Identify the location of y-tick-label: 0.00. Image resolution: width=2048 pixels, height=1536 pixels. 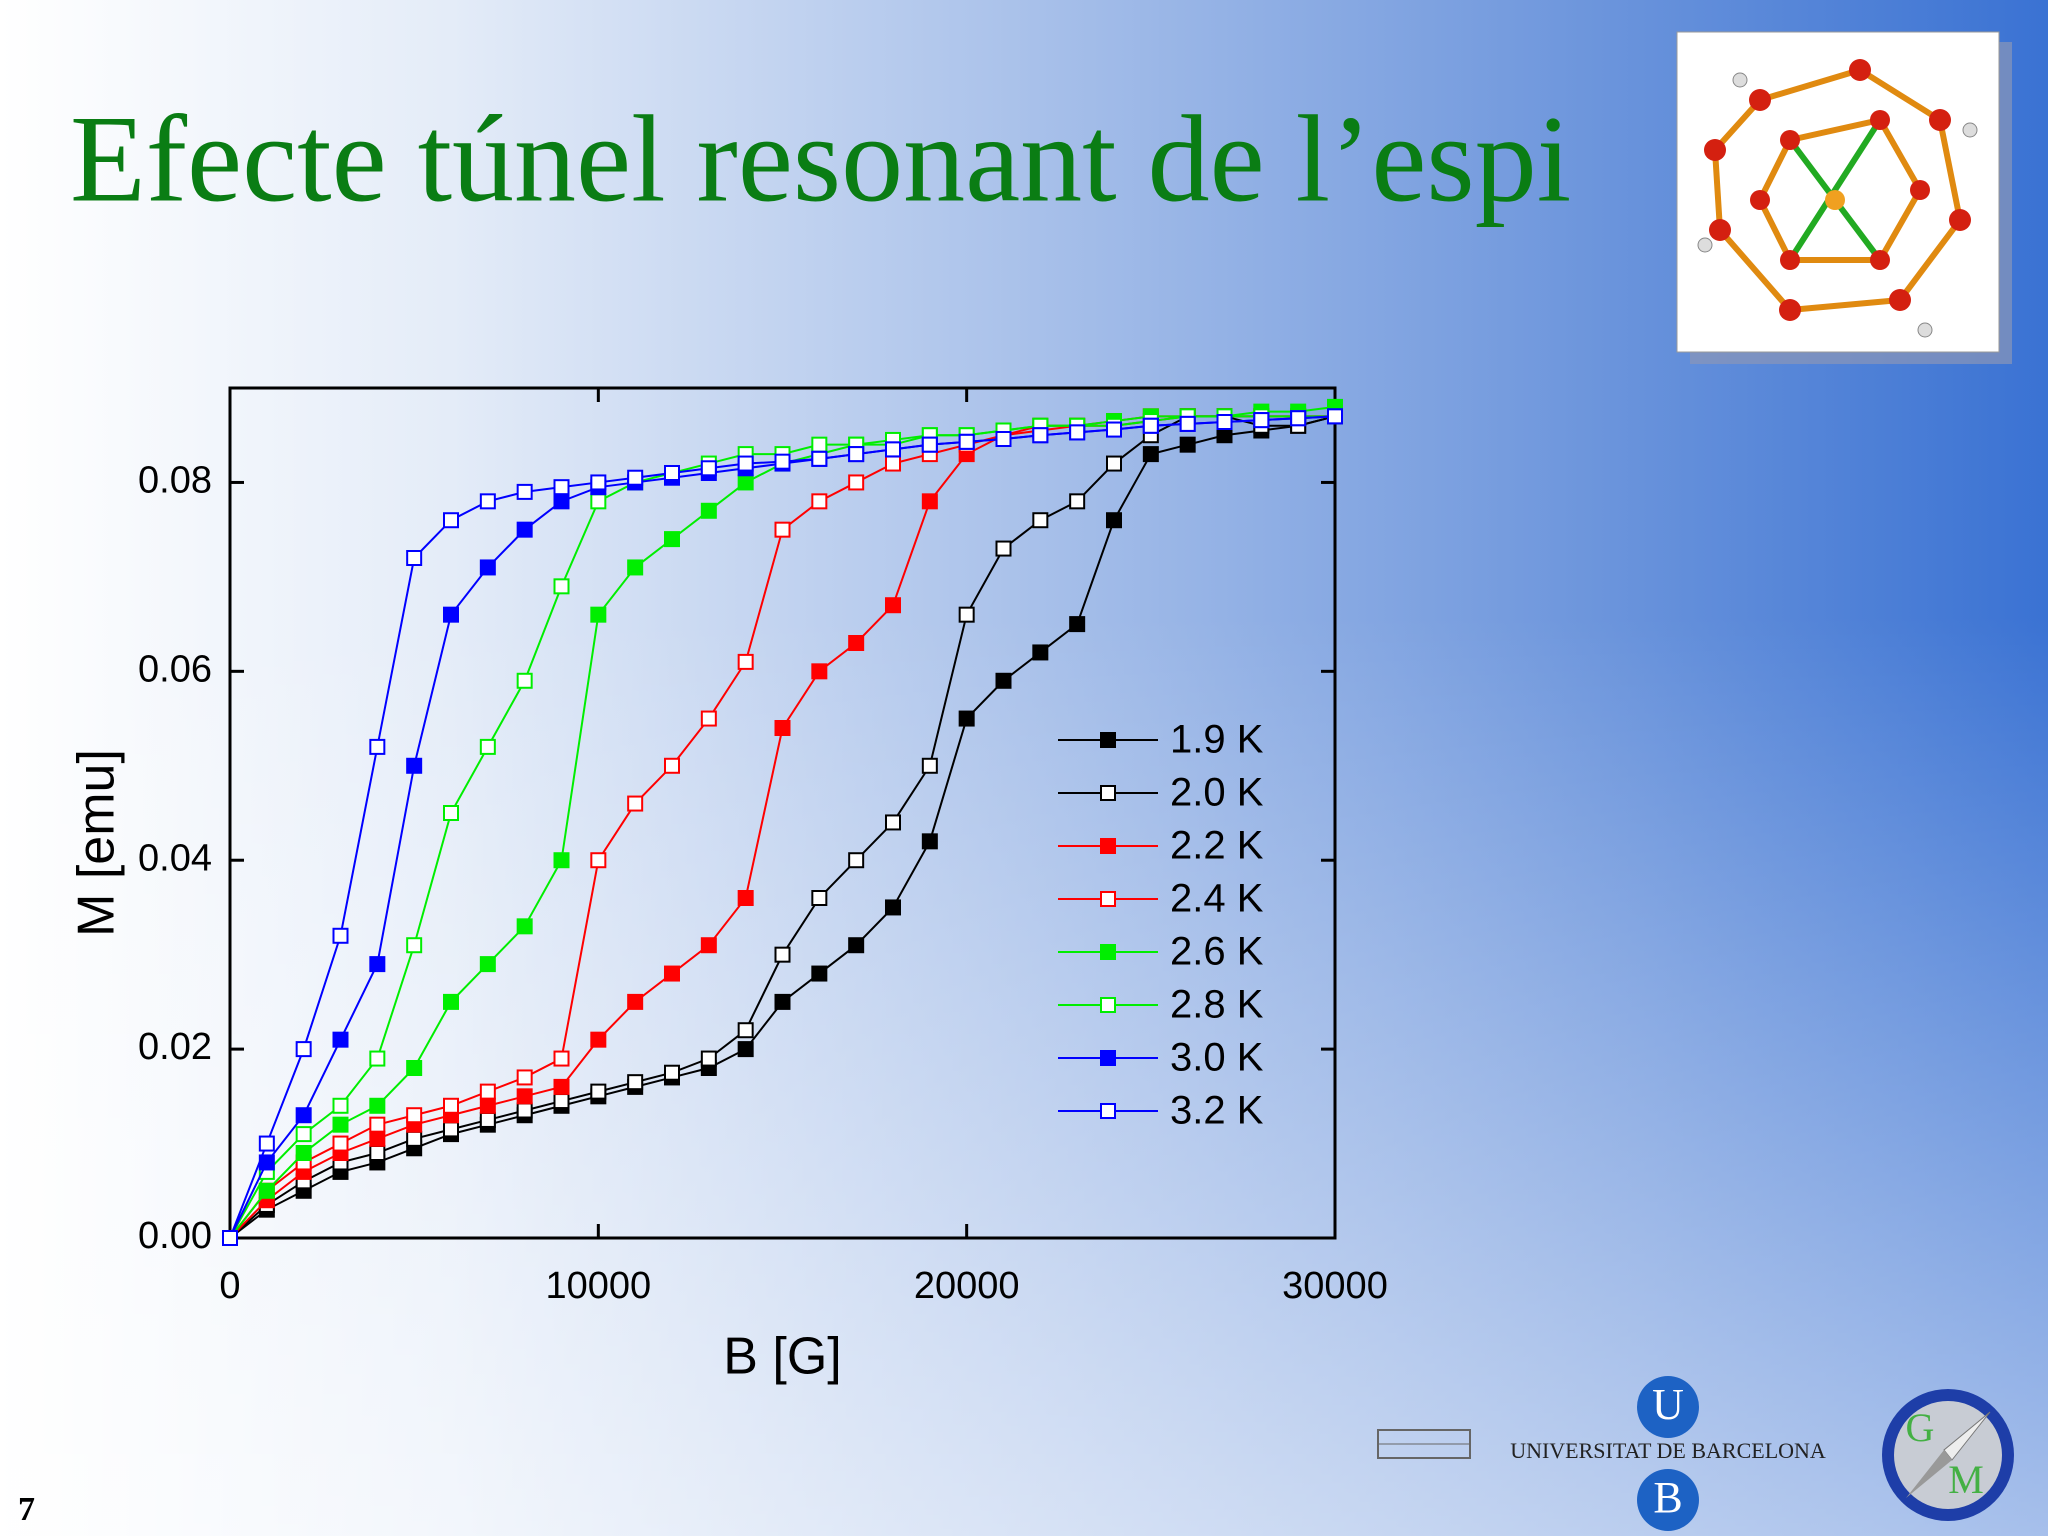
(175, 1236).